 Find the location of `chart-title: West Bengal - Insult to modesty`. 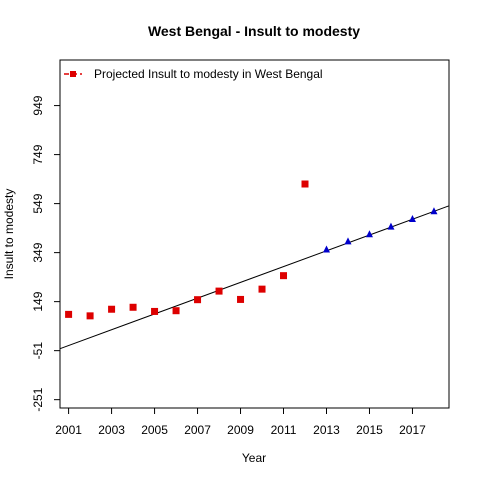

chart-title: West Bengal - Insult to modesty is located at coordinates (254, 31).